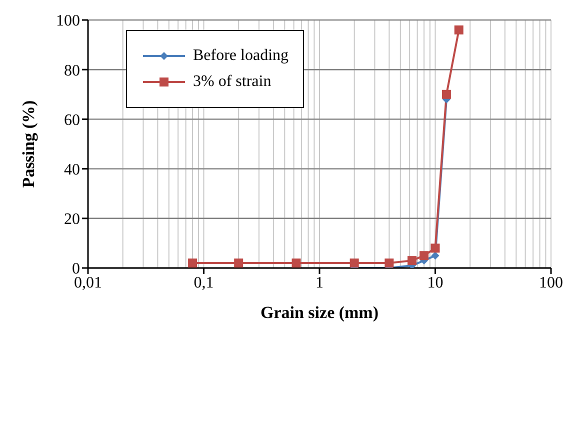 This screenshot has width=573, height=424. What do you see at coordinates (204, 283) in the screenshot?
I see `x-tick-label: 0,1` at bounding box center [204, 283].